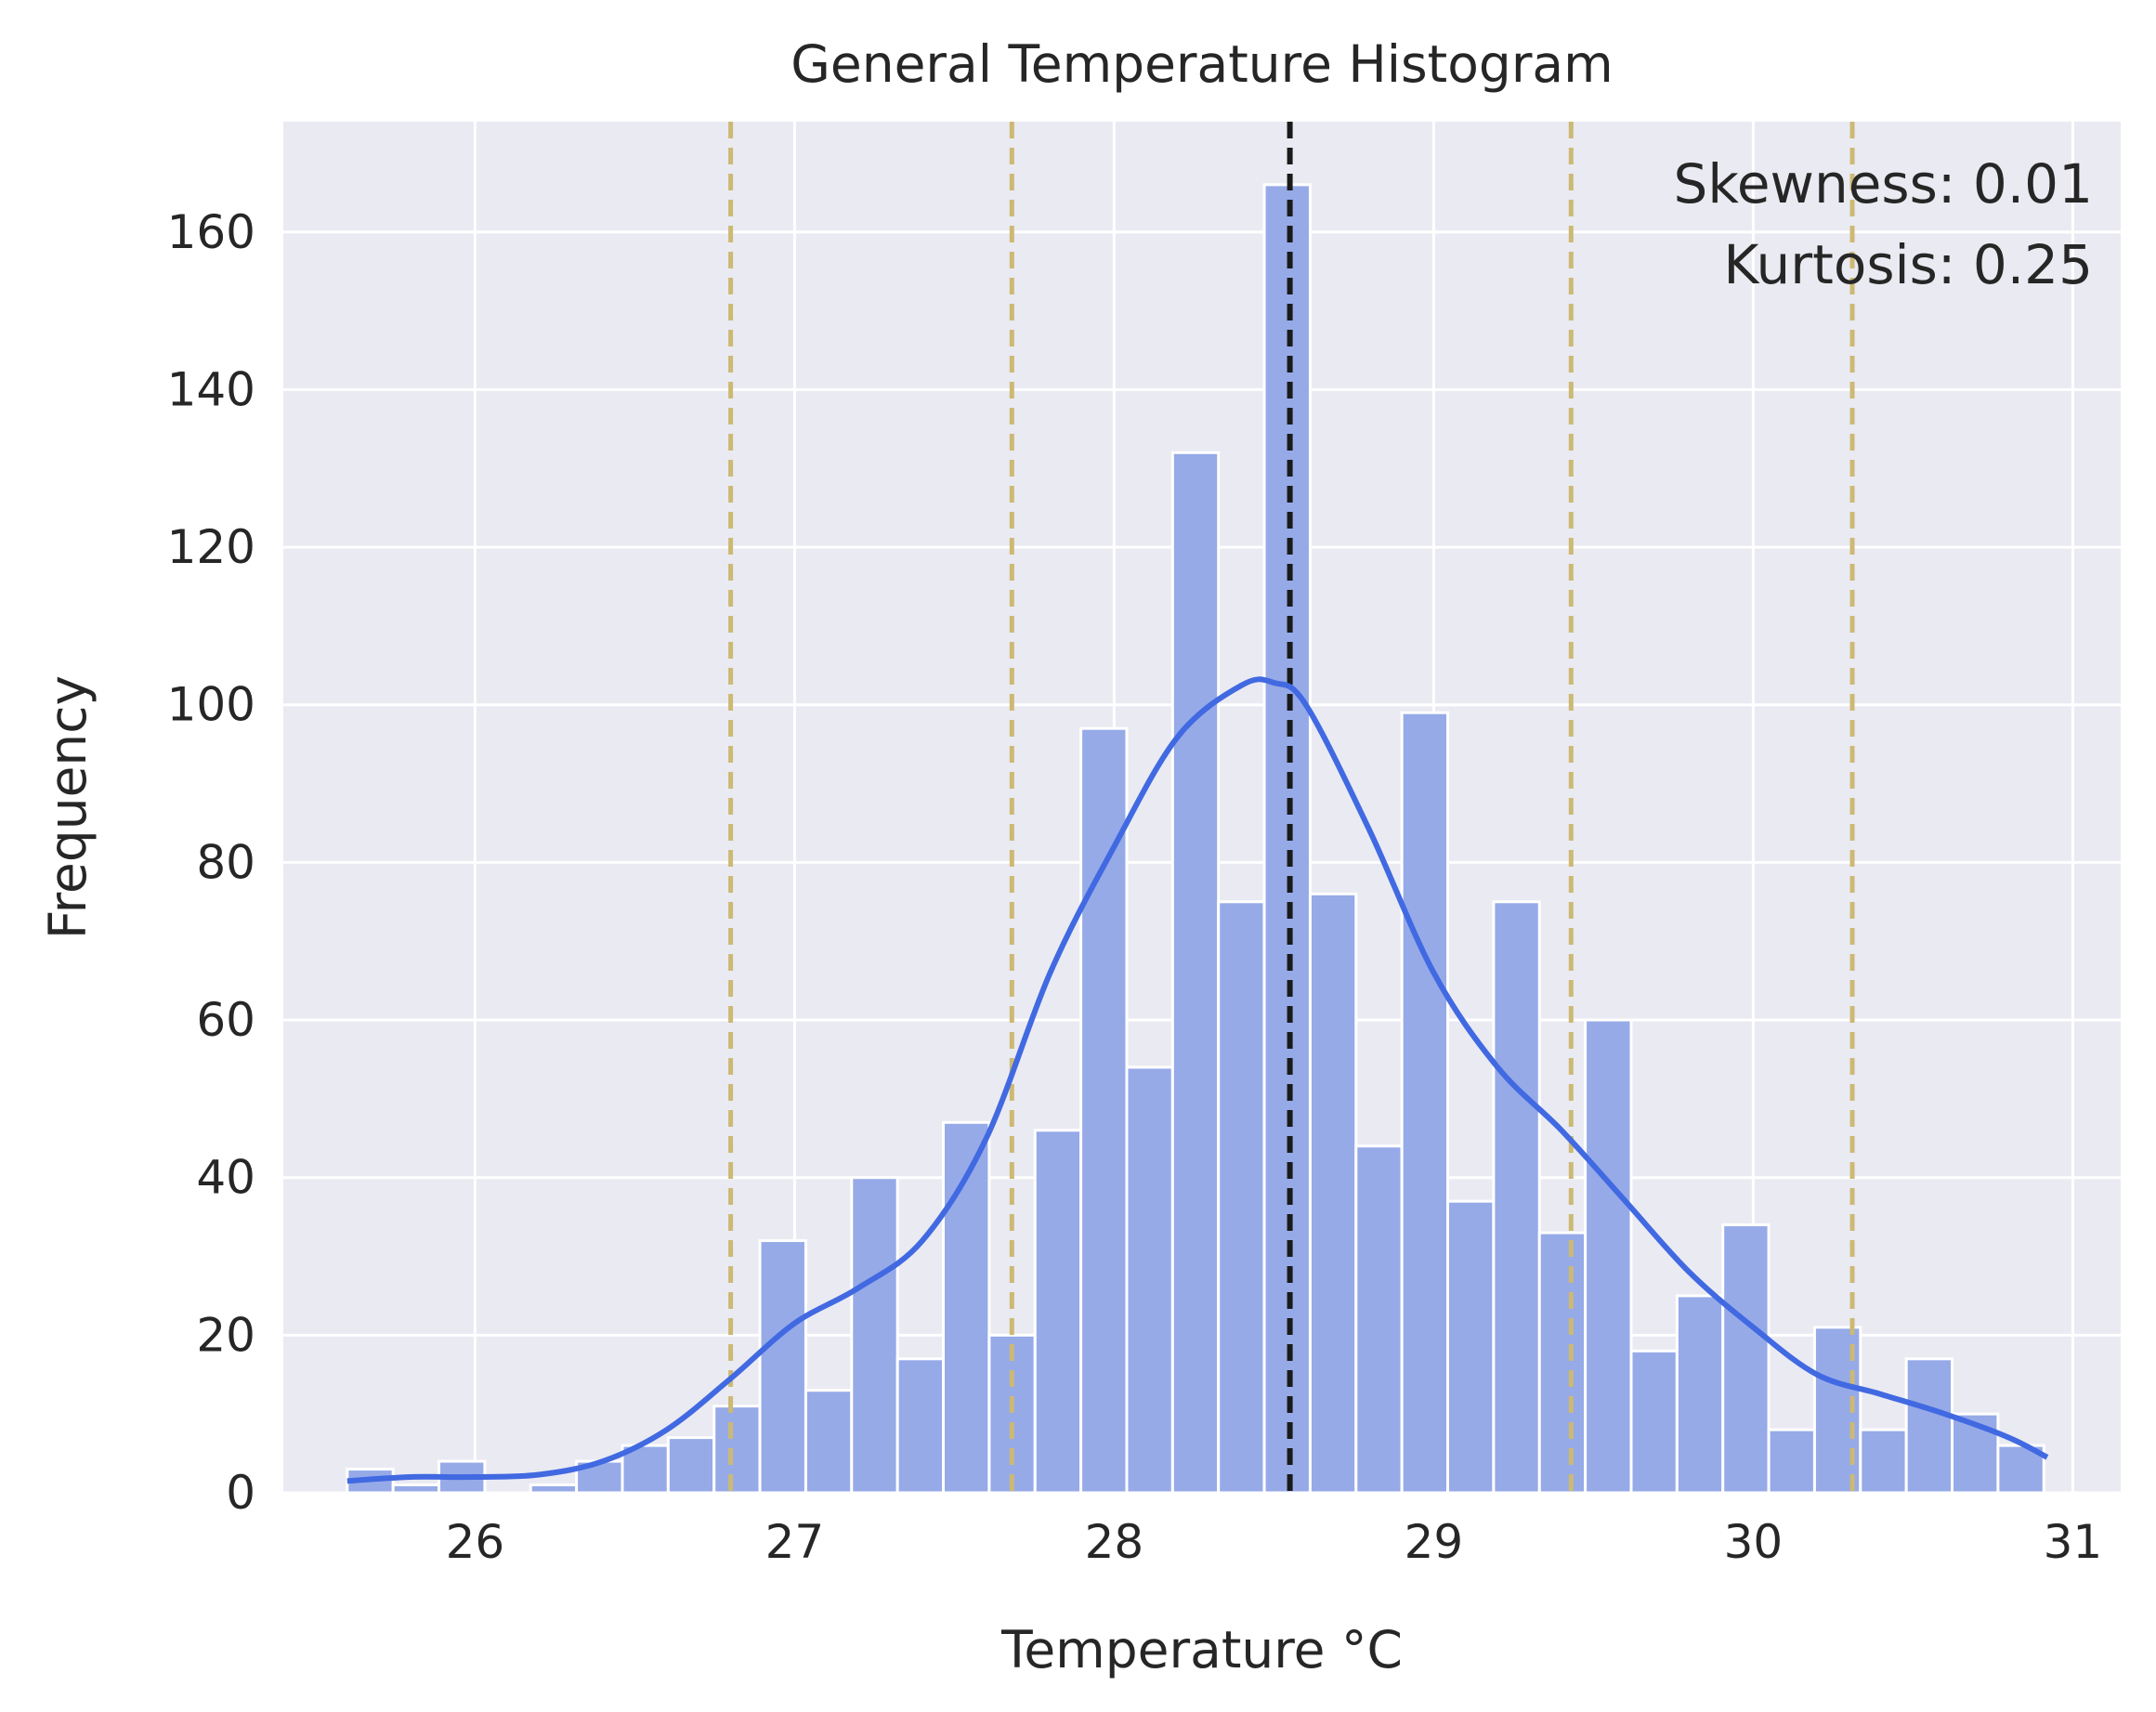  I want to click on chart-title: General Temperature Histogram, so click(1202, 64).